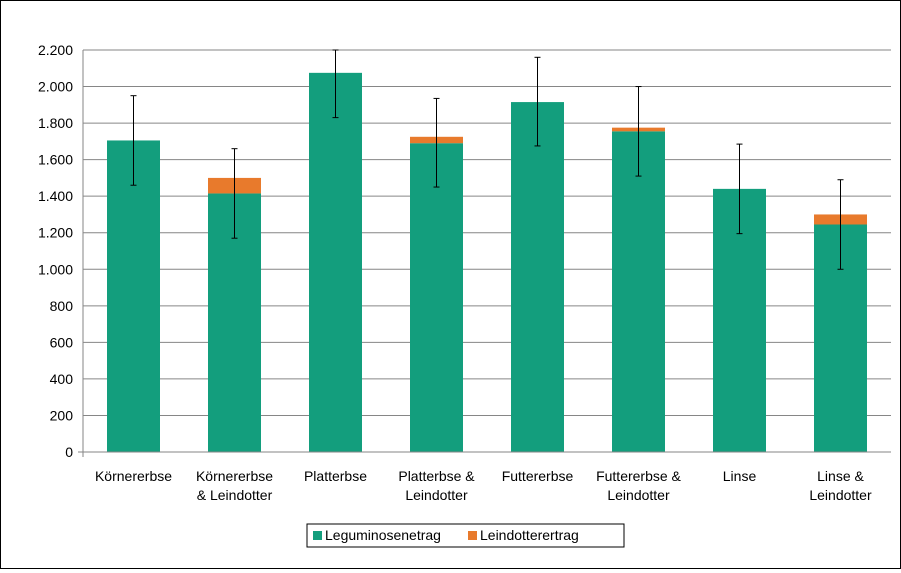  What do you see at coordinates (383, 535) in the screenshot?
I see `legend-label: Leguminosenetrag` at bounding box center [383, 535].